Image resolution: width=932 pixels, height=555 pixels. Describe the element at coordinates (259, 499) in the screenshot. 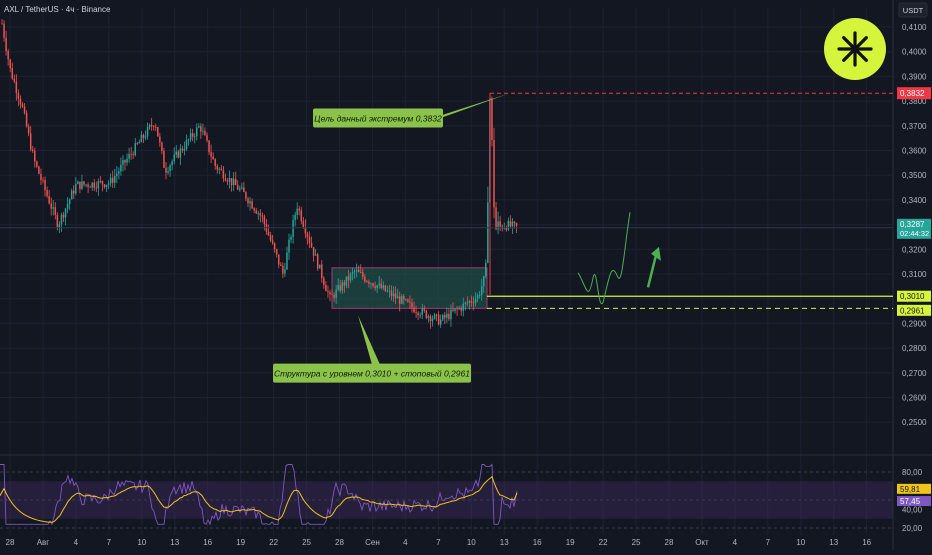

I see `rsi-ma-line` at that location.